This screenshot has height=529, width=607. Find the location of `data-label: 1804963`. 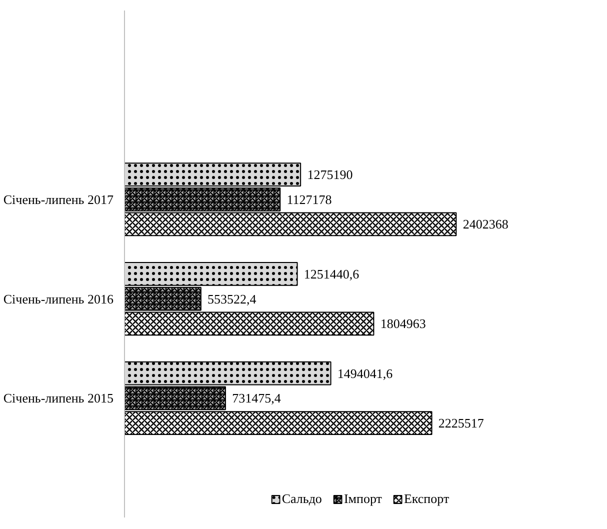

data-label: 1804963 is located at coordinates (403, 324).